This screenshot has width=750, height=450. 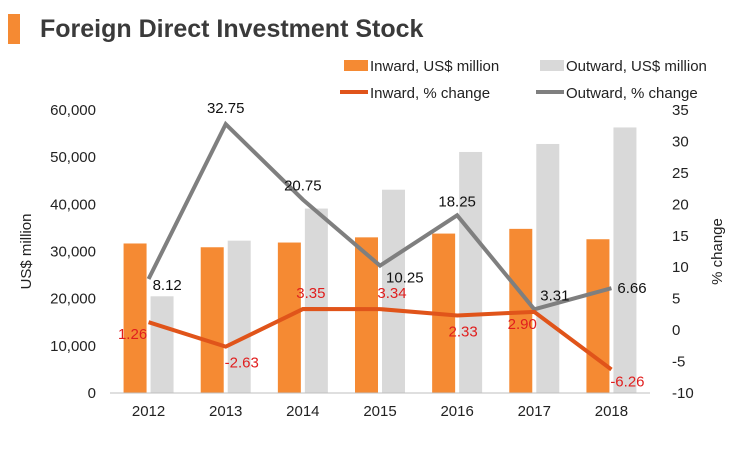 I want to click on data-label-inward-pct: -2.63, so click(x=242, y=363).